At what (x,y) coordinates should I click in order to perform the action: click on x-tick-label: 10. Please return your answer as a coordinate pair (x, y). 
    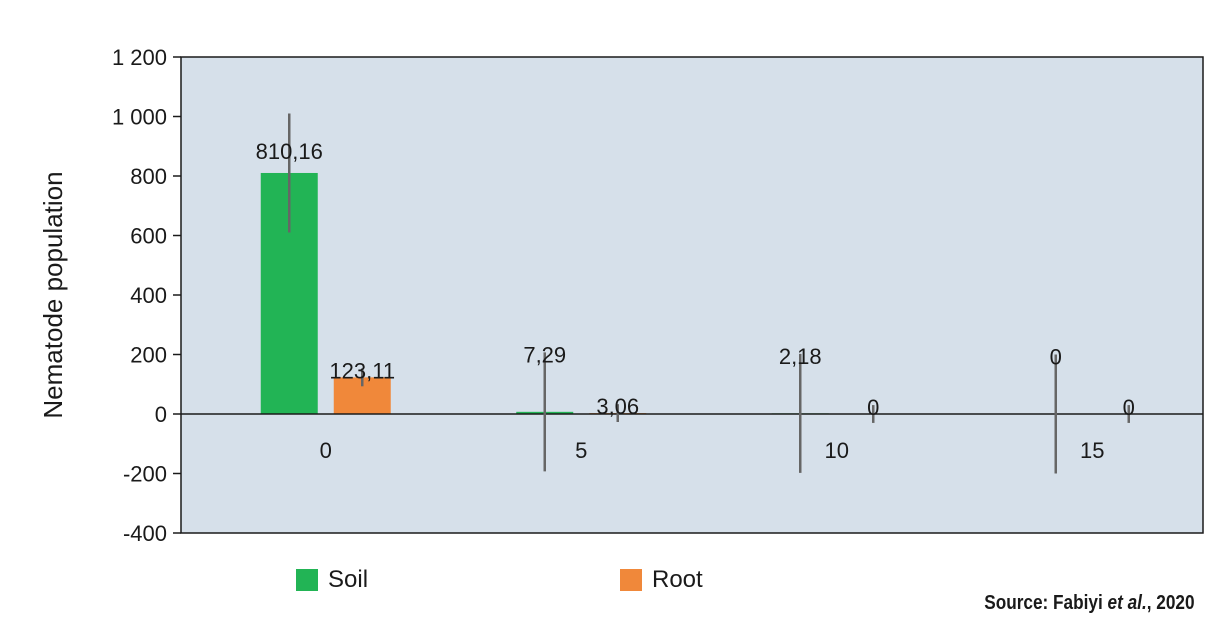
    Looking at the image, I should click on (837, 450).